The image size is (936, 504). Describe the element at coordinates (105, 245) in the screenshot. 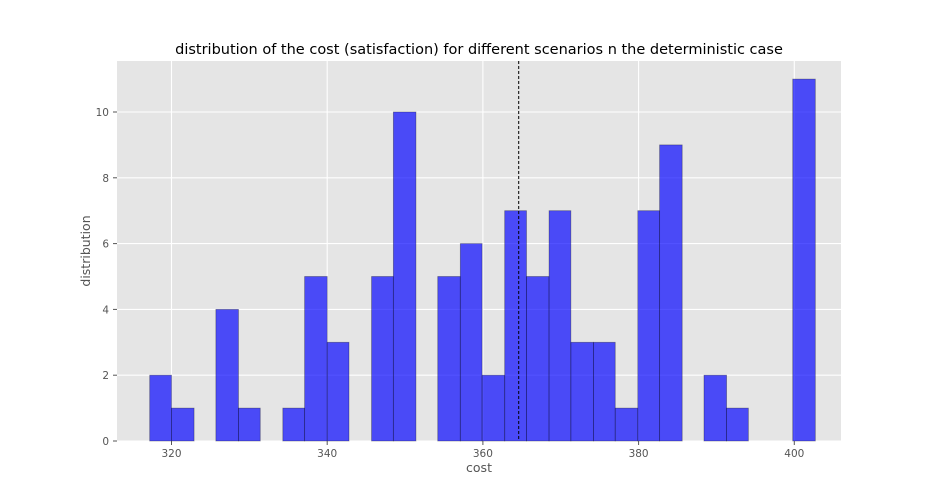

I see `y-tick-label: 6` at that location.